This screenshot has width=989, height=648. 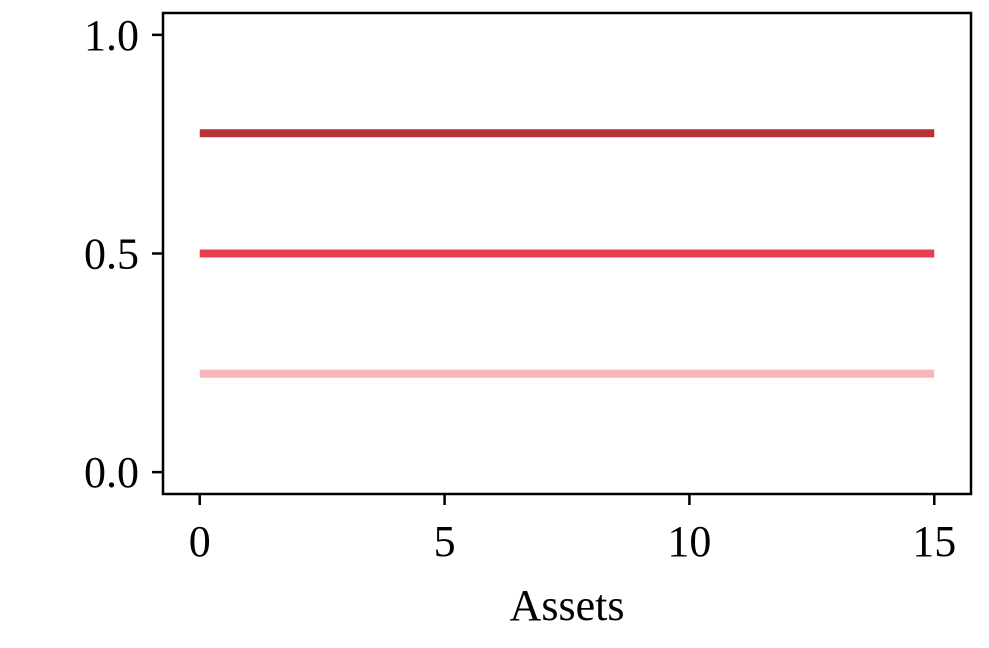 I want to click on x-tick-label: 15, so click(x=934, y=541).